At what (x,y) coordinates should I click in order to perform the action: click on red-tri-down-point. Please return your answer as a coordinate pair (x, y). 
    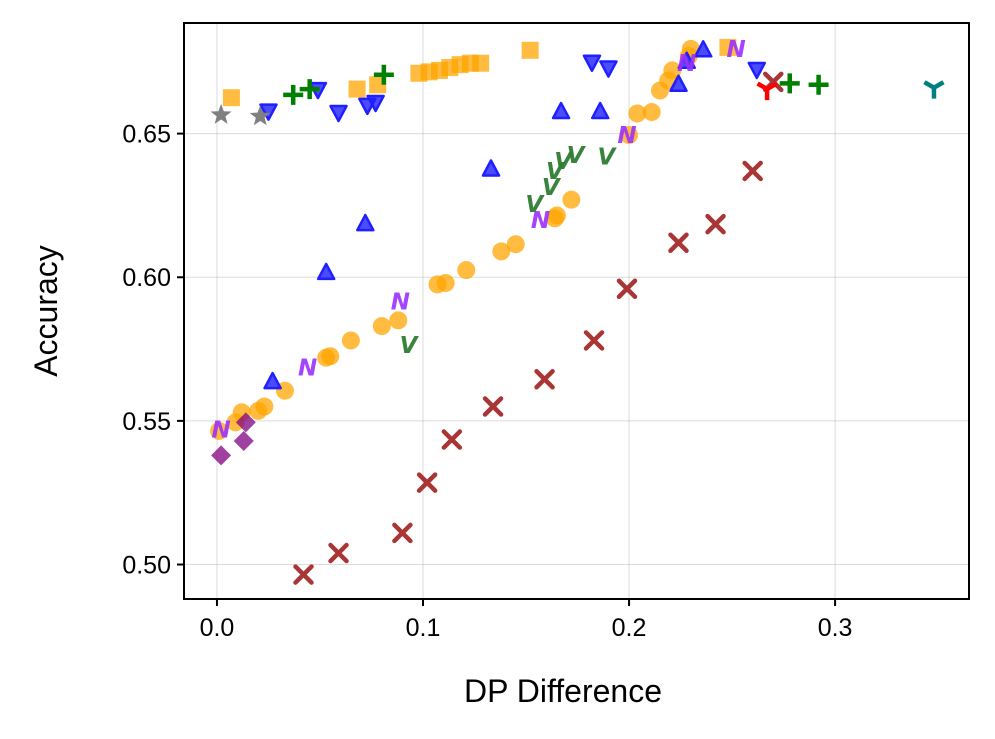
    Looking at the image, I should click on (767, 91).